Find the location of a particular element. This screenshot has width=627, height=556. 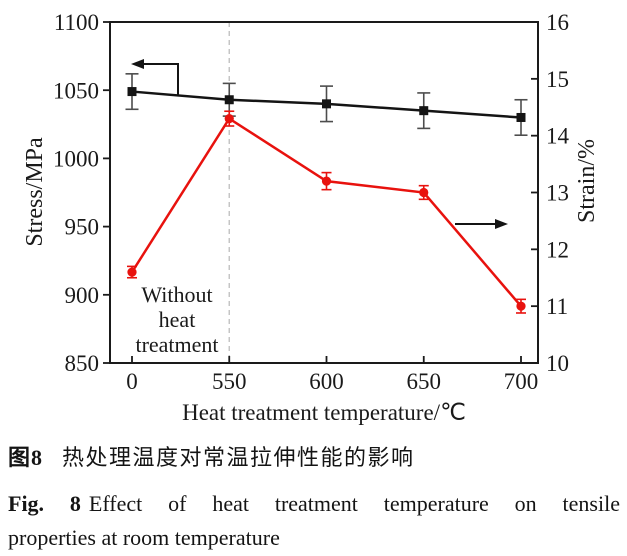

left-axis-tick-label: 850 is located at coordinates (82, 363).